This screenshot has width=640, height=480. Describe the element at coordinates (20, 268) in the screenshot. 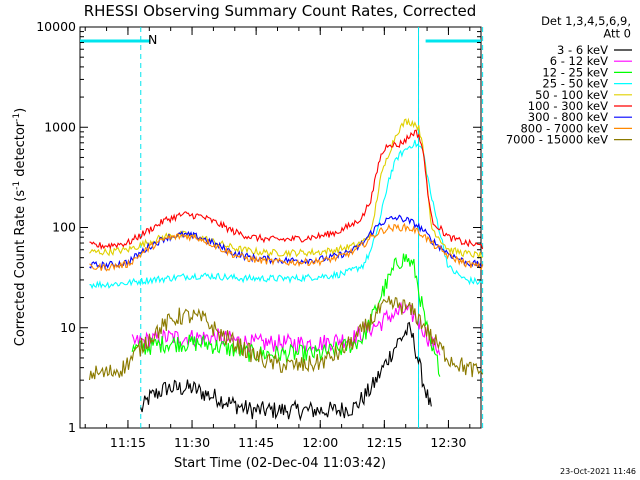

I see `y-label-main: Corrected Count Rate (s` at that location.